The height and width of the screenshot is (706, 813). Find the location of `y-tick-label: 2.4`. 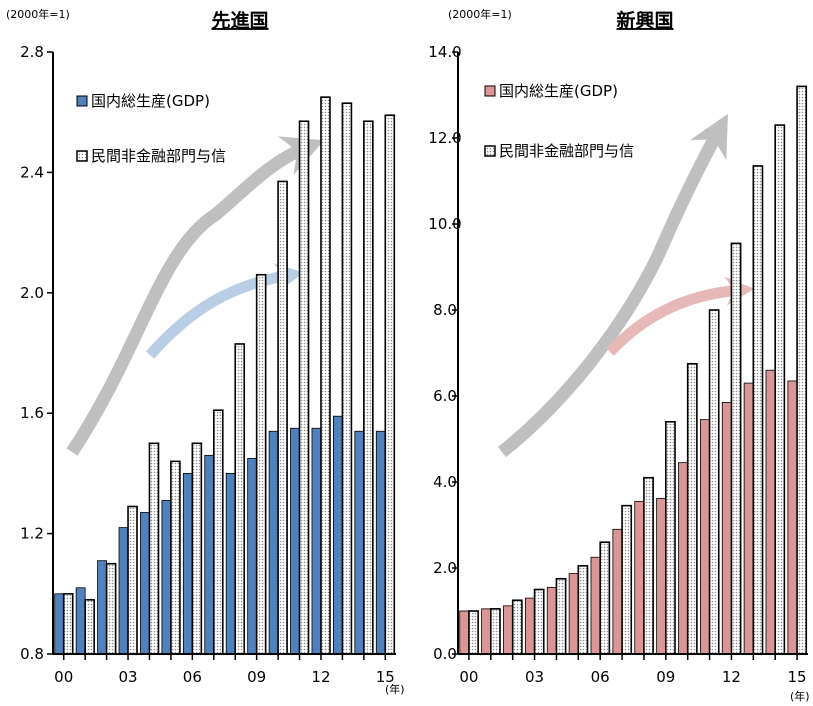

y-tick-label: 2.4 is located at coordinates (32, 172).